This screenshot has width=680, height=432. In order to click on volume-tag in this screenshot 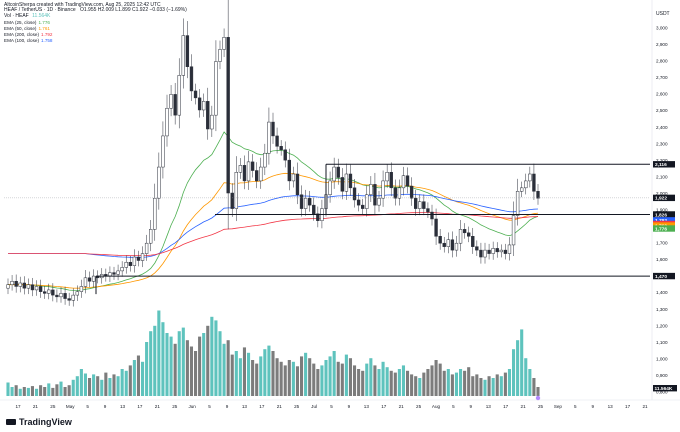, I will do `click(665, 388)`.